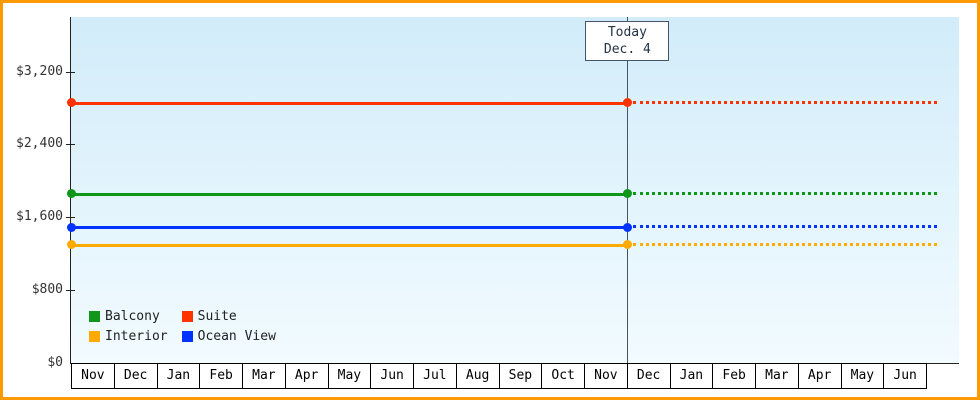 This screenshot has height=400, width=980. What do you see at coordinates (349, 228) in the screenshot?
I see `series-line-ocean-view` at bounding box center [349, 228].